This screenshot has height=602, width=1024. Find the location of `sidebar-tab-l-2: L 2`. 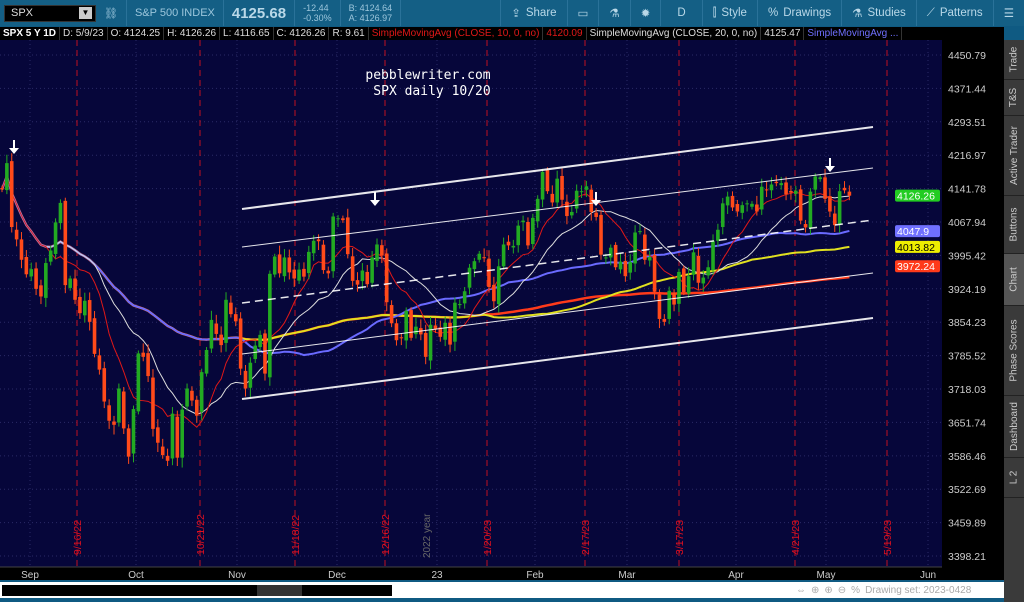

sidebar-tab-l-2: L 2 is located at coordinates (1014, 478).